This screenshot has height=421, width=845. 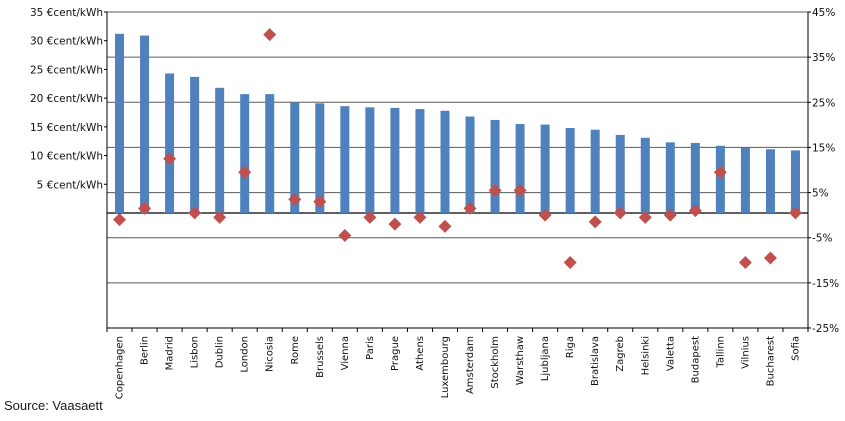 I want to click on category-label: Brussels, so click(x=320, y=357).